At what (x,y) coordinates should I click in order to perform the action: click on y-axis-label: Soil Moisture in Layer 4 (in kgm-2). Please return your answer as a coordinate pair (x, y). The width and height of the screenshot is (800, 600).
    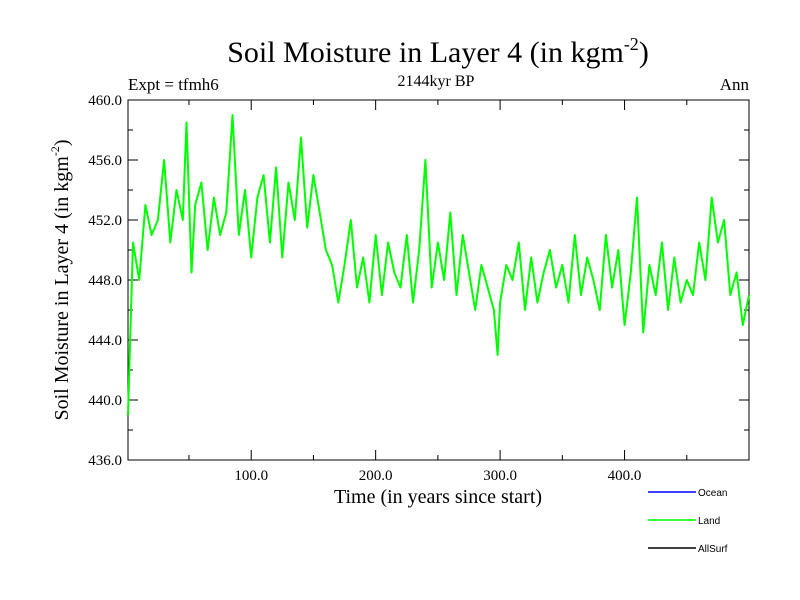
    Looking at the image, I should click on (60, 279).